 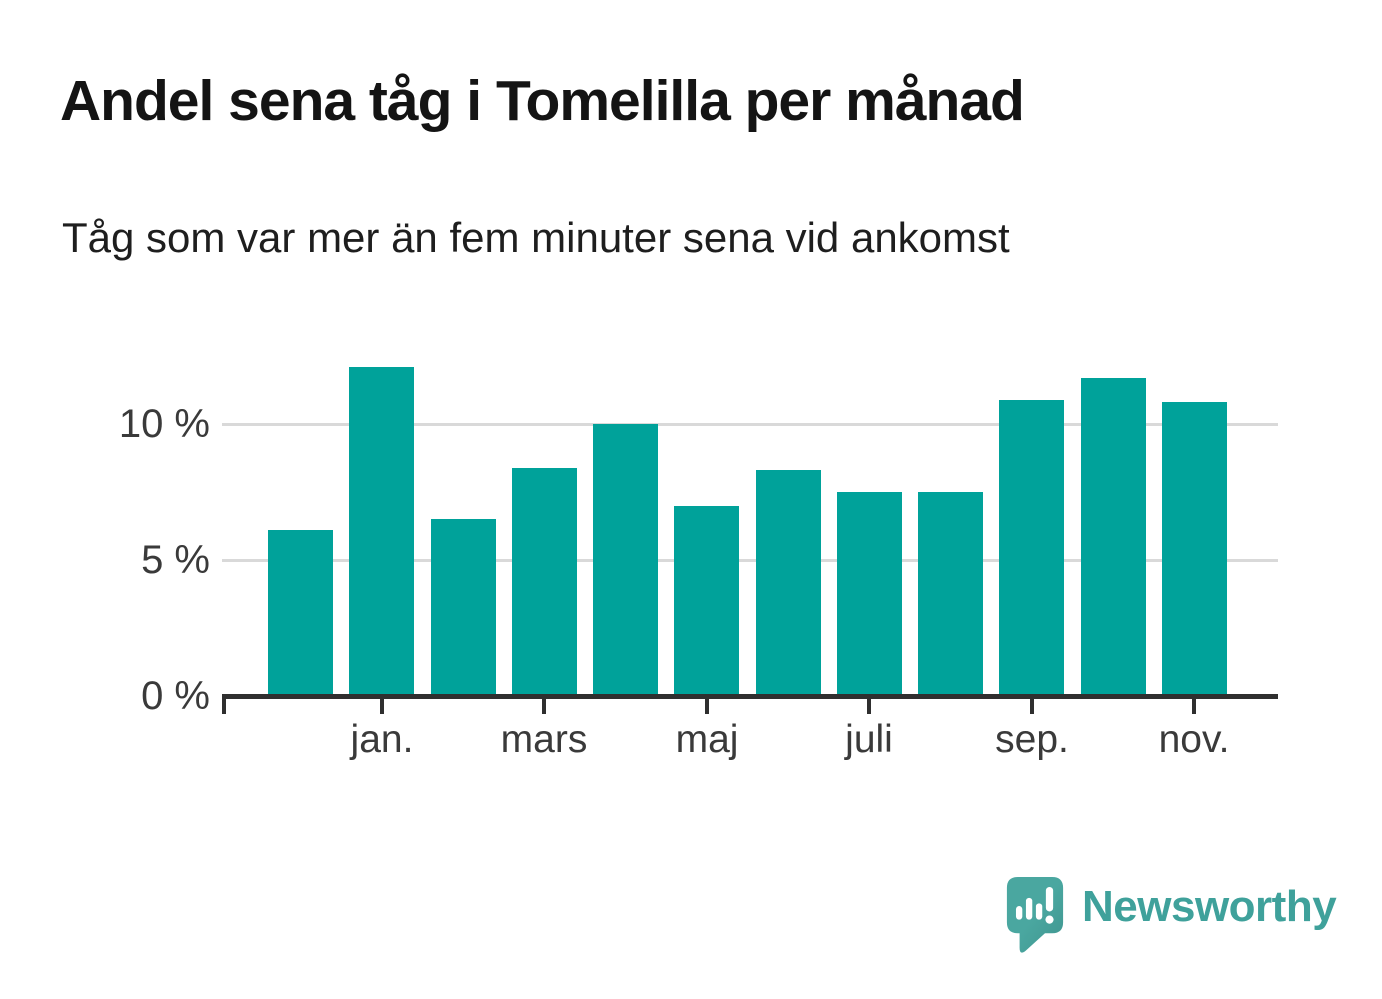 I want to click on bar-jan., so click(x=381, y=531).